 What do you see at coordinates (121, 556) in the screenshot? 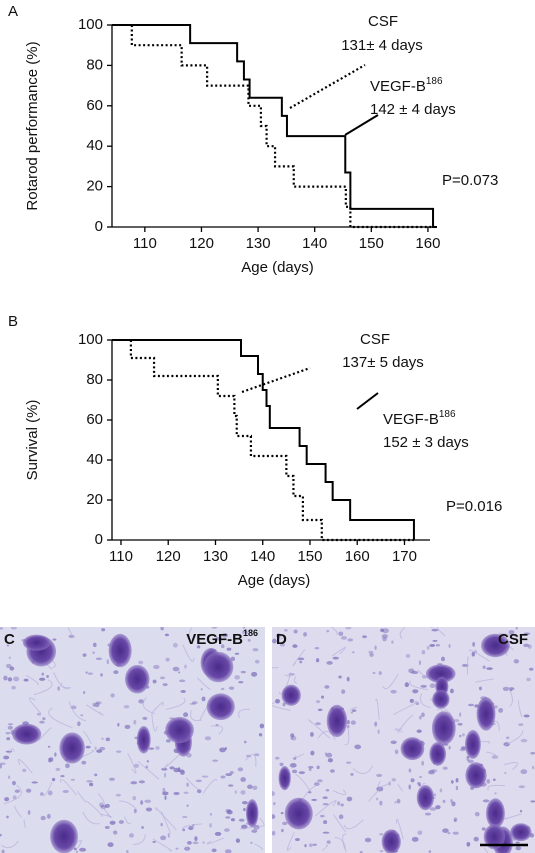
I see `x-tick-label: 110` at bounding box center [121, 556].